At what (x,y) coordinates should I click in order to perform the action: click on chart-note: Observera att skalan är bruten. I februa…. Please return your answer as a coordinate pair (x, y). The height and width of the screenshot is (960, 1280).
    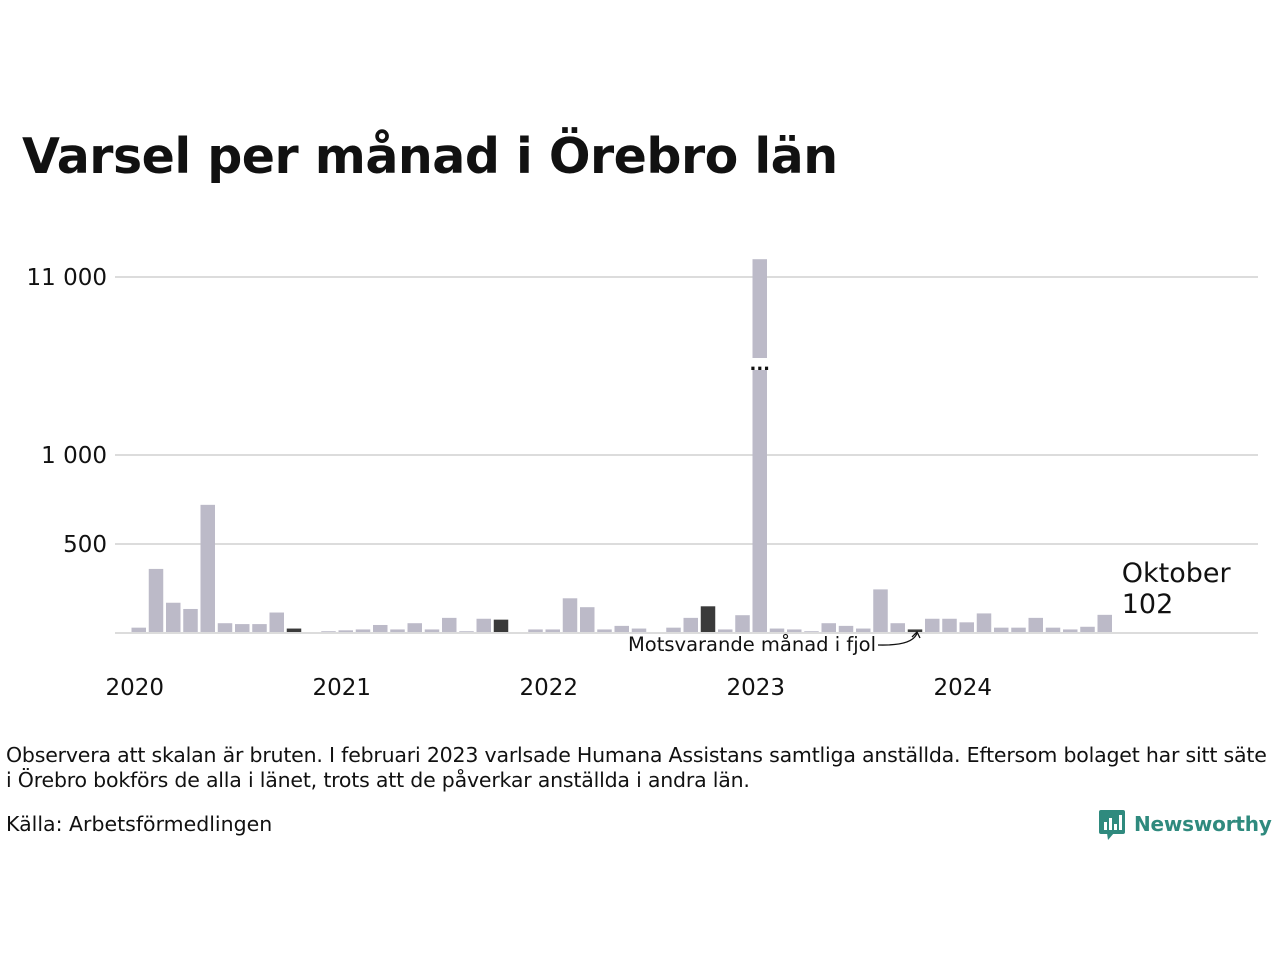
    Looking at the image, I should click on (636, 767).